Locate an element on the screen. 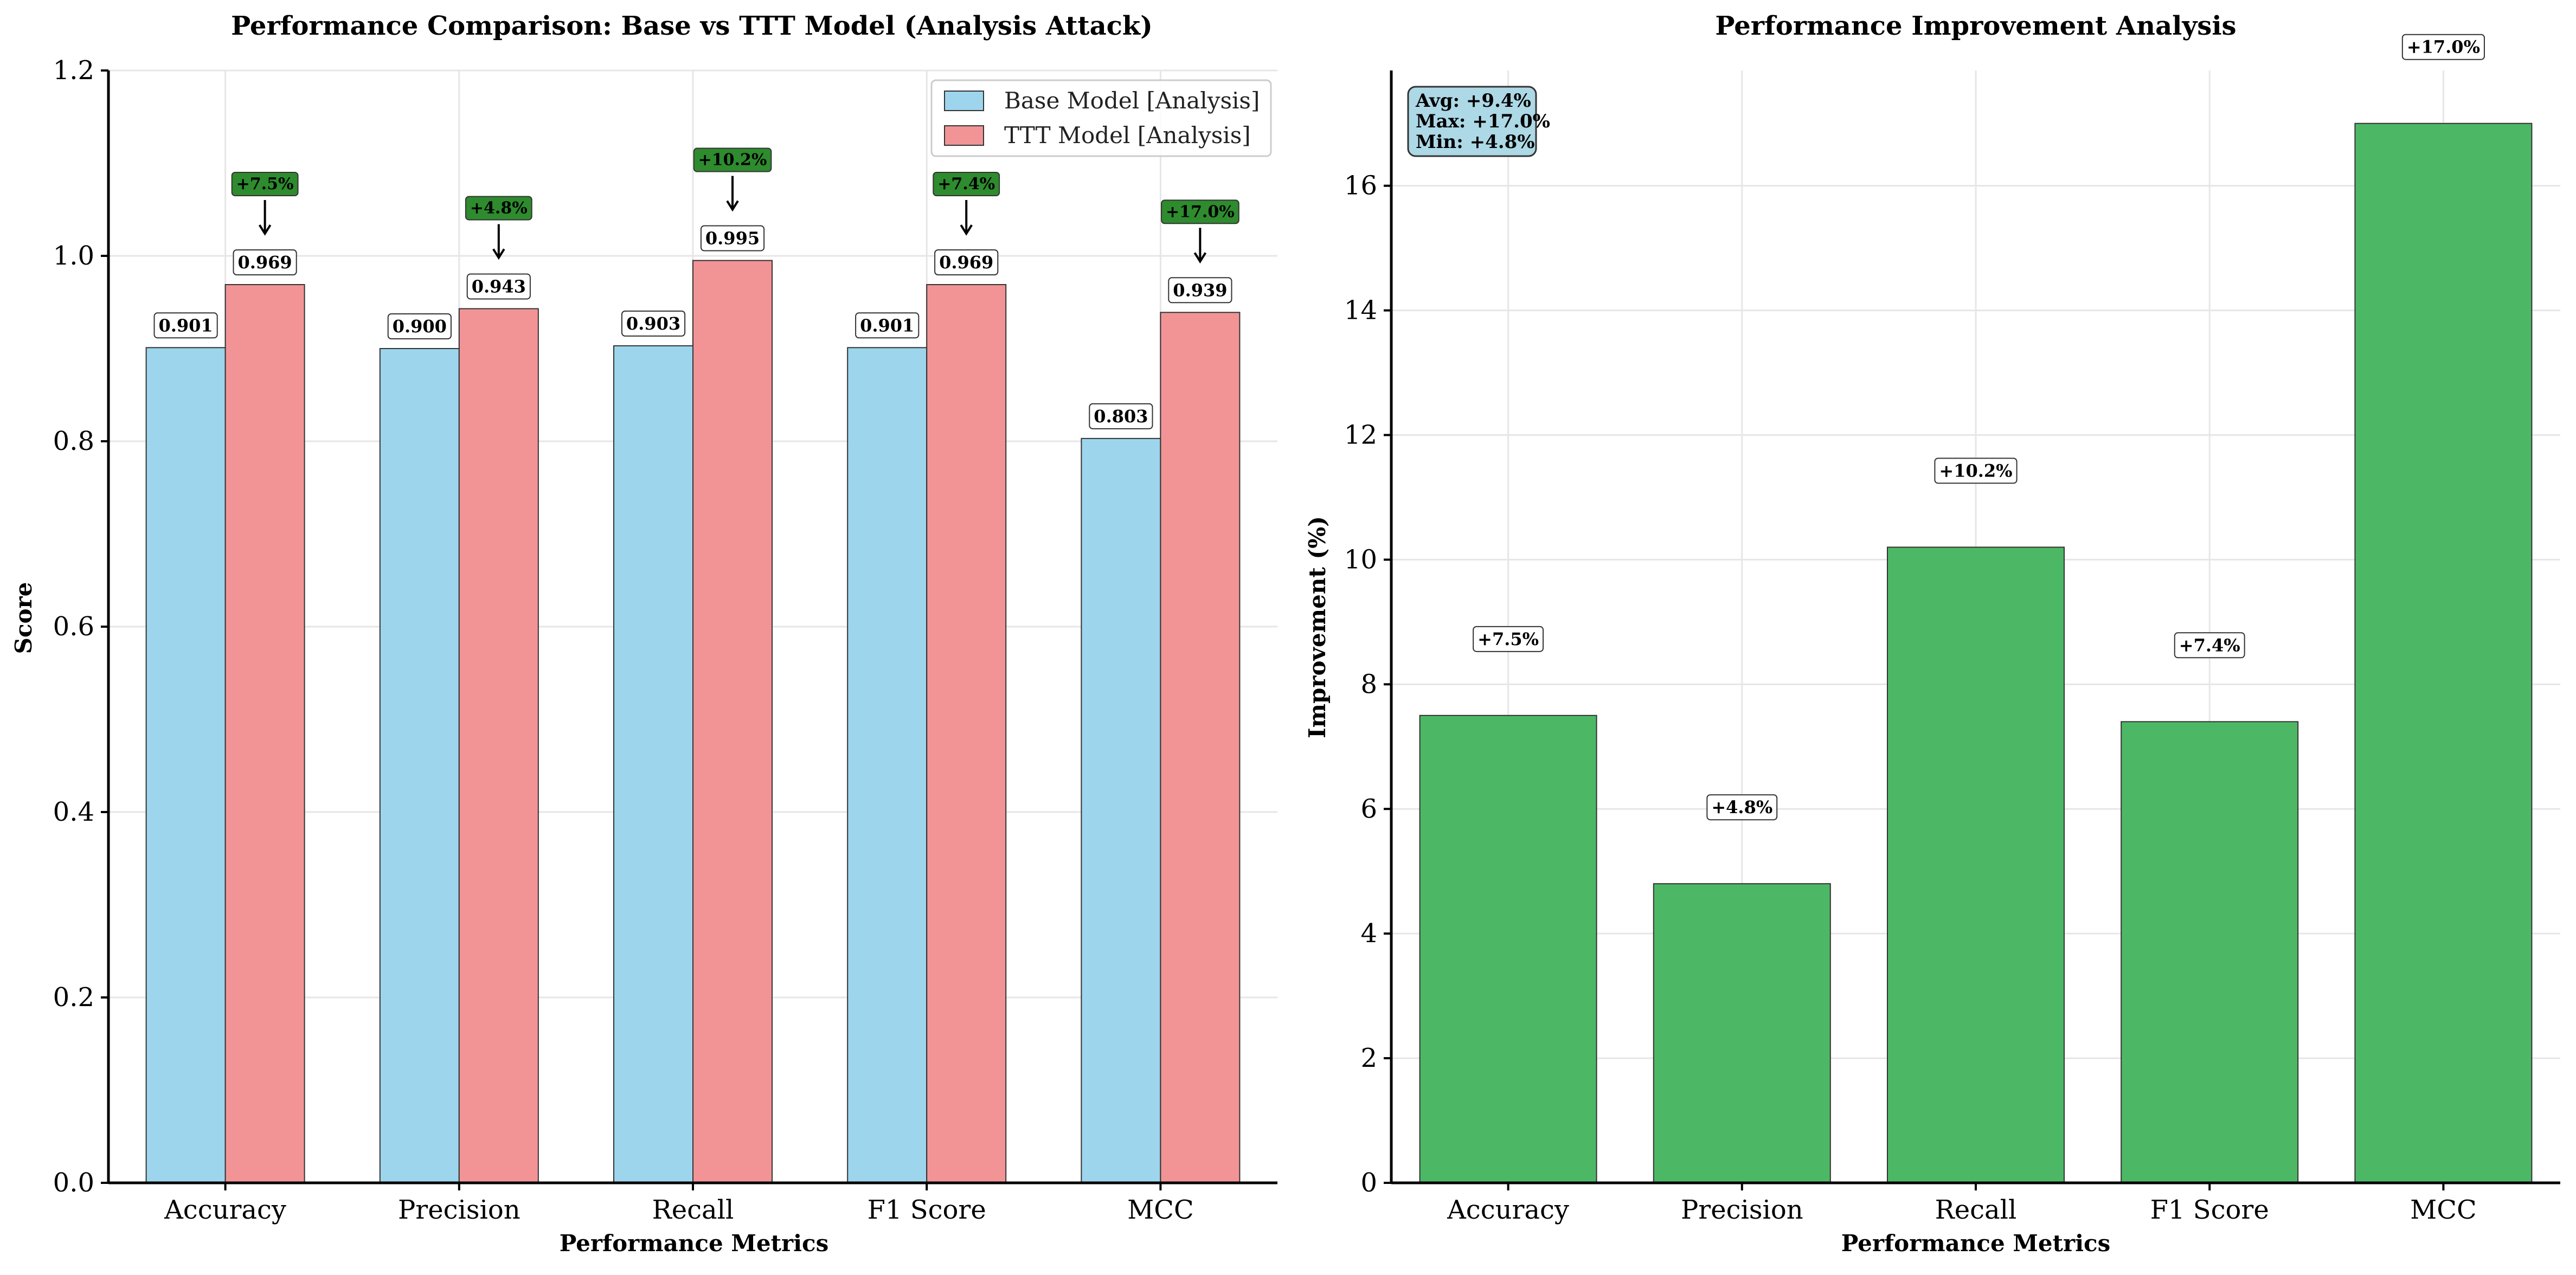 This screenshot has width=2576, height=1275. improvement-value-label-mcc: +17.0% is located at coordinates (2443, 47).